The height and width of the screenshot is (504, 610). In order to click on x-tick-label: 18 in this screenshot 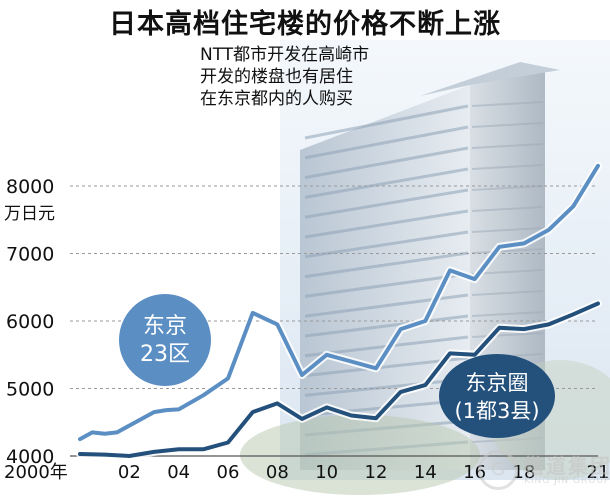, I will do `click(524, 472)`.